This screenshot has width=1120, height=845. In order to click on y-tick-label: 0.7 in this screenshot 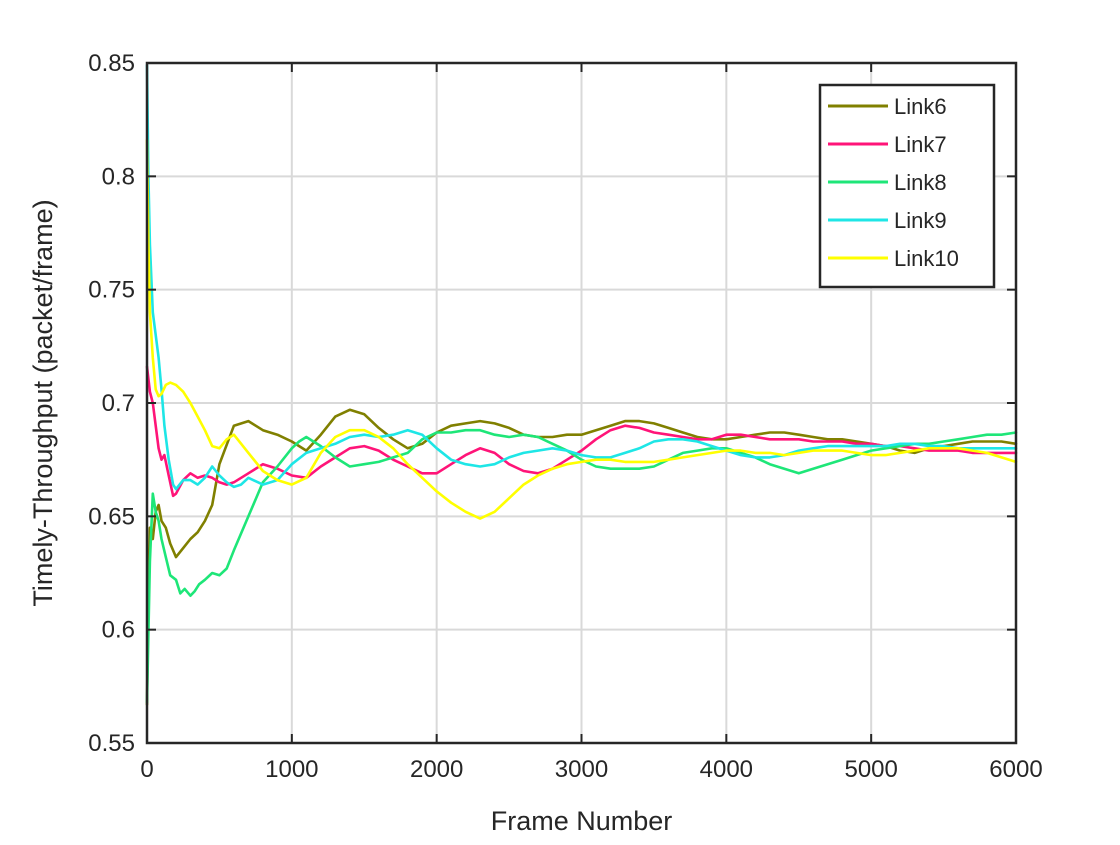, I will do `click(118, 403)`.